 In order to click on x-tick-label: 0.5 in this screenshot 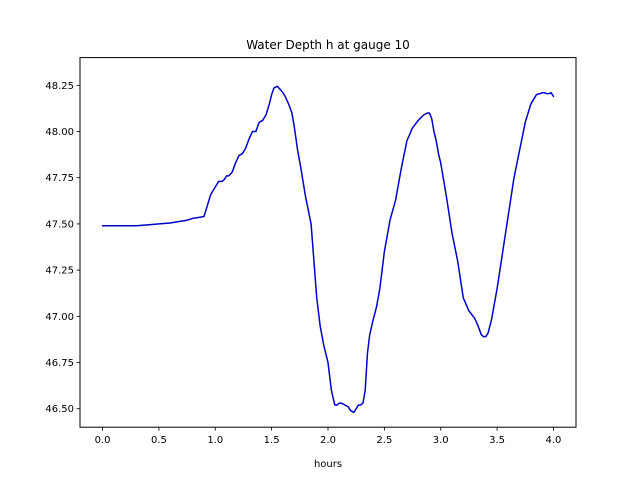, I will do `click(159, 440)`.